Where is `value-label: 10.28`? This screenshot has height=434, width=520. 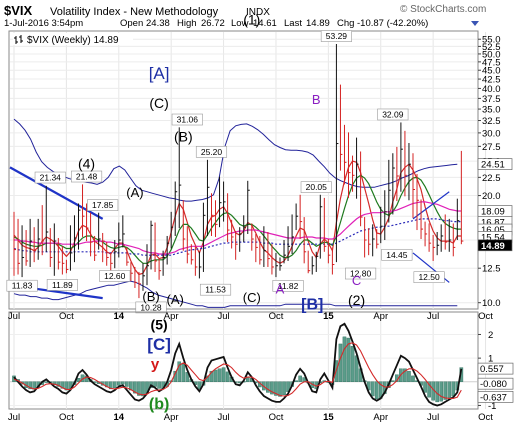 value-label: 10.28 is located at coordinates (151, 307).